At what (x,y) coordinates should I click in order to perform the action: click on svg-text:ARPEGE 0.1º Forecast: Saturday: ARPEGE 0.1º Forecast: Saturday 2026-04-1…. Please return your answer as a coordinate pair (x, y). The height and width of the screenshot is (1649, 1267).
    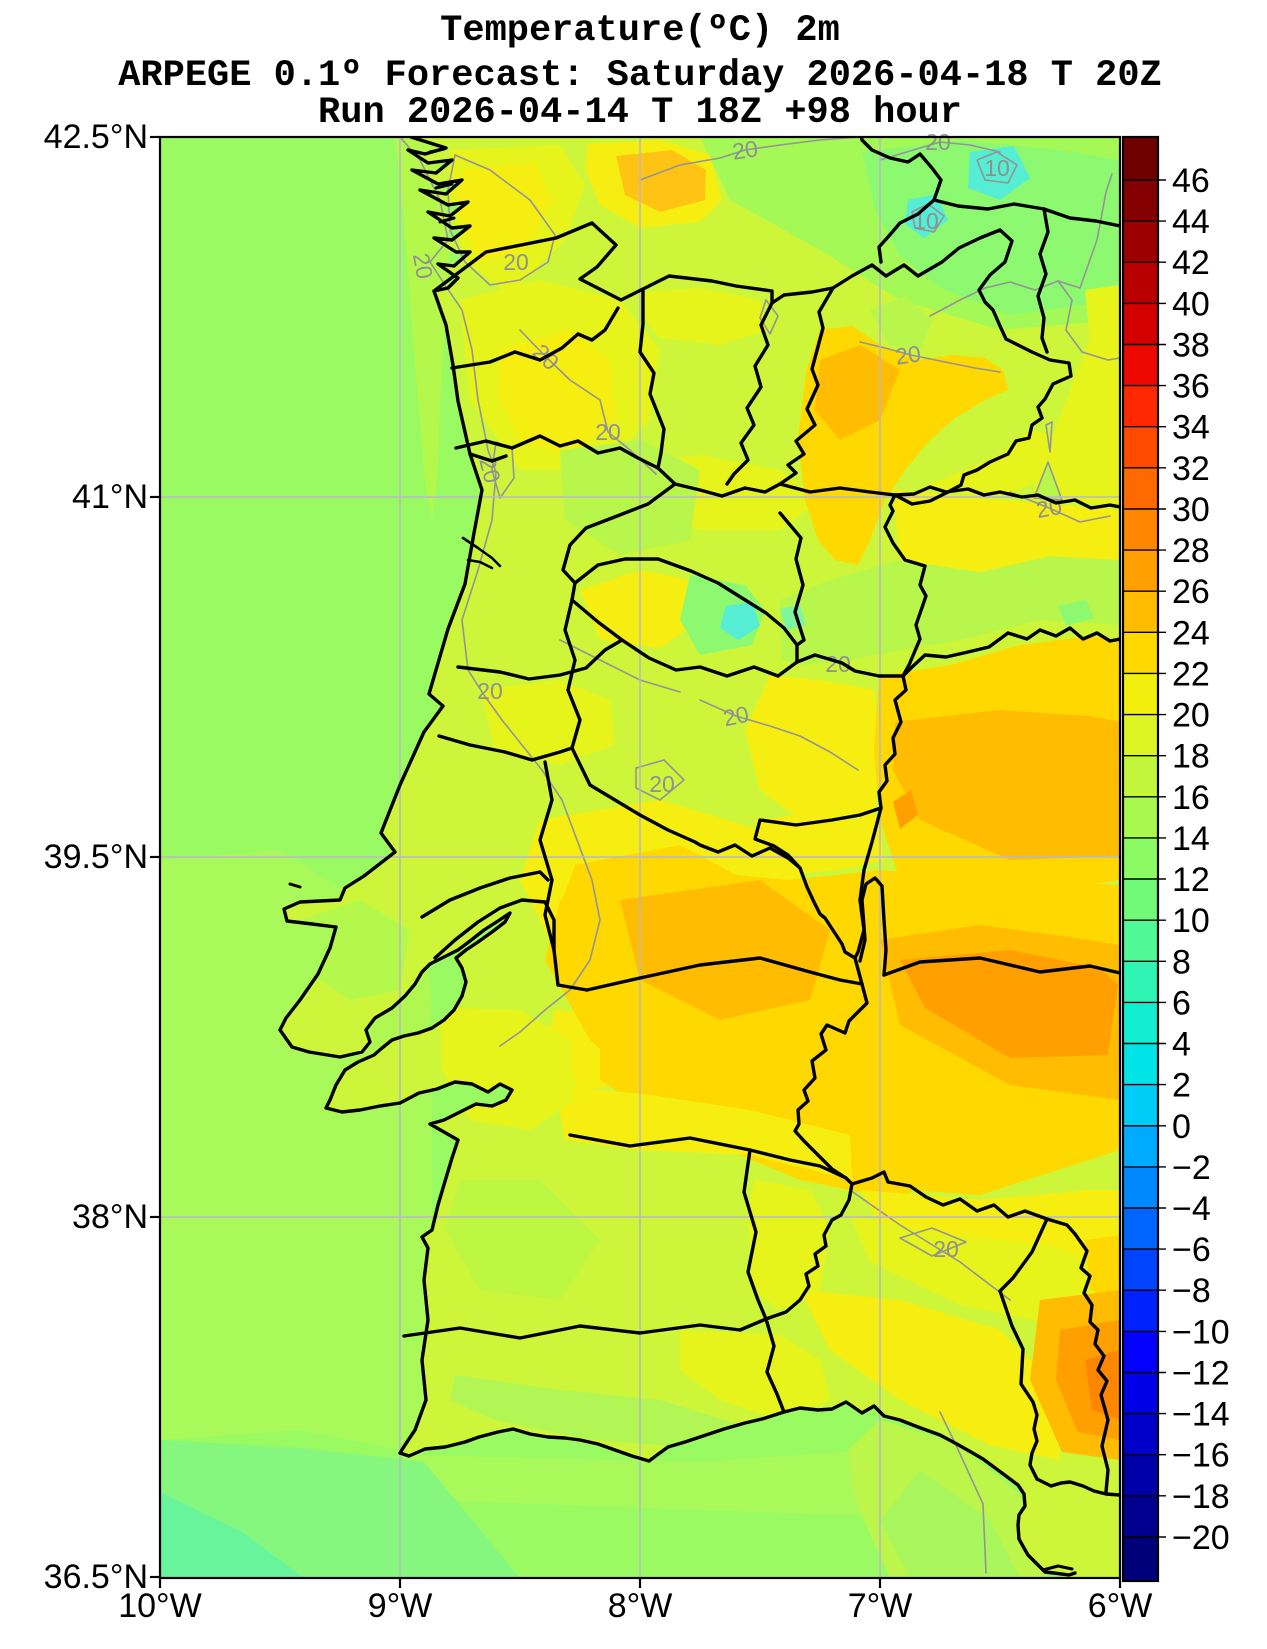
    Looking at the image, I should click on (640, 76).